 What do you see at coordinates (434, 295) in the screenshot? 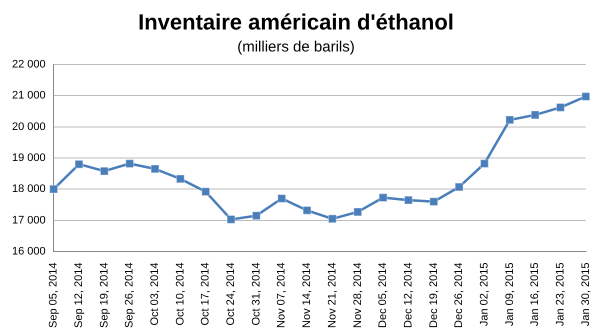
I see `x-tick-label: Dec 19, 2014` at bounding box center [434, 295].